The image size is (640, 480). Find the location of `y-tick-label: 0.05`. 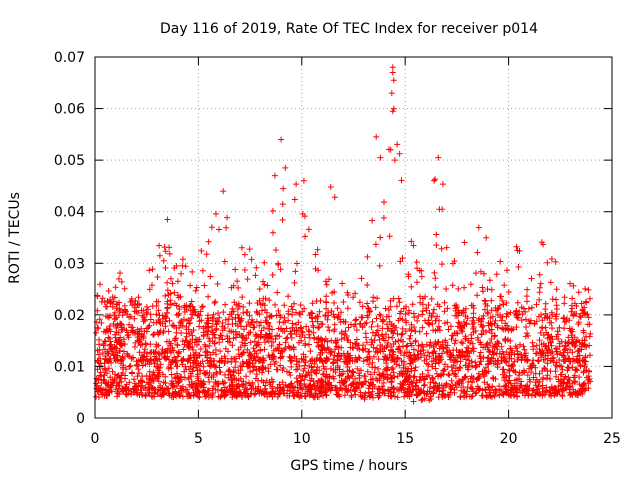

y-tick-label: 0.05 is located at coordinates (69, 161).